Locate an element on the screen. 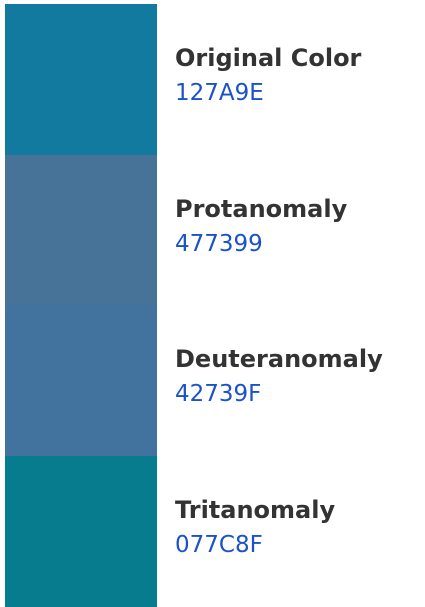 Image resolution: width=425 pixels, height=607 pixels. hex-link: 477399 is located at coordinates (219, 244).